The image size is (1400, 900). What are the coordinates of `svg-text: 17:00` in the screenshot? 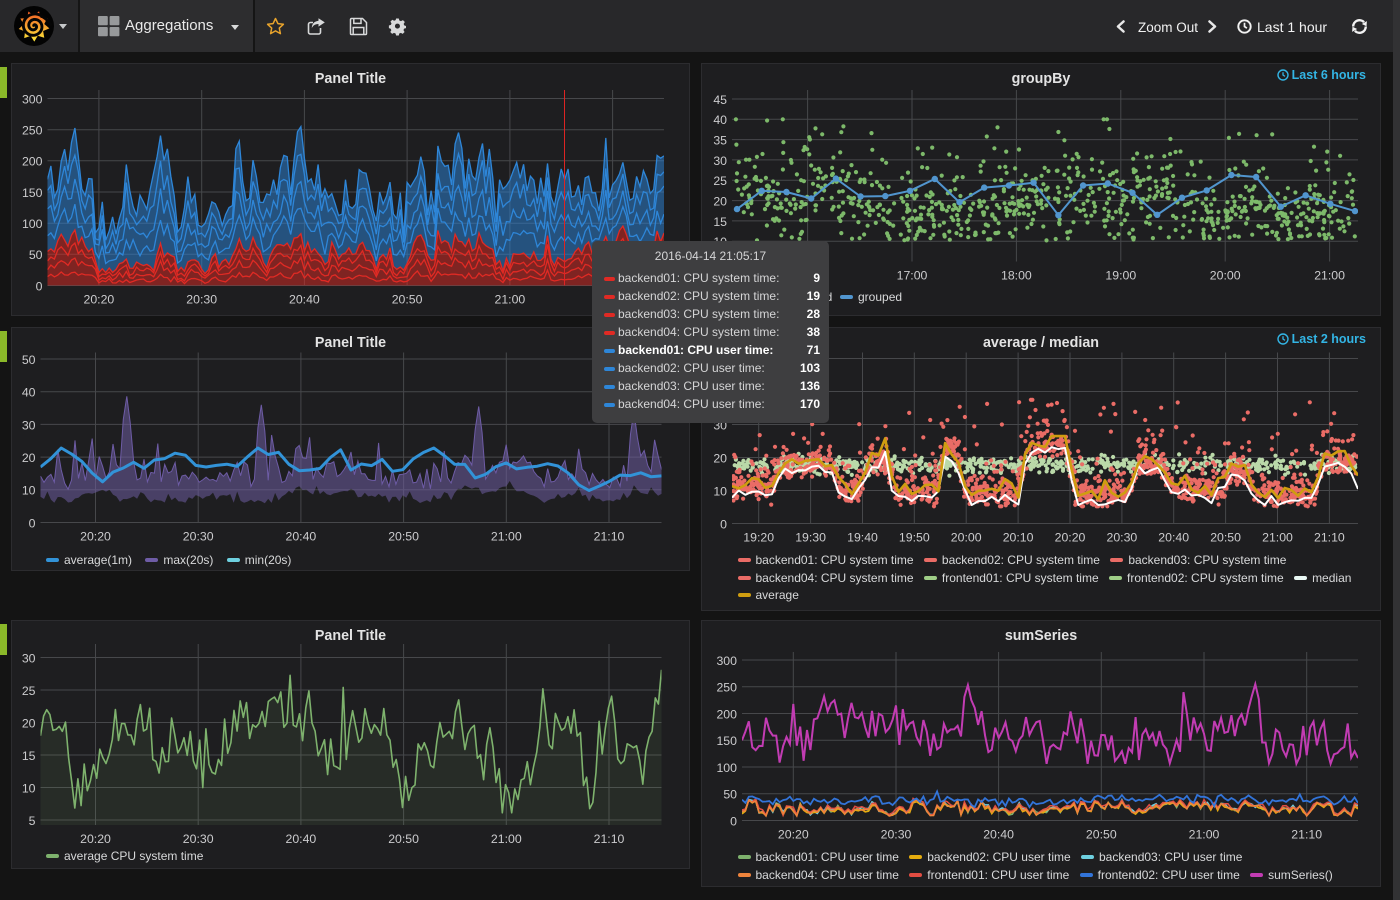 It's located at (912, 275).